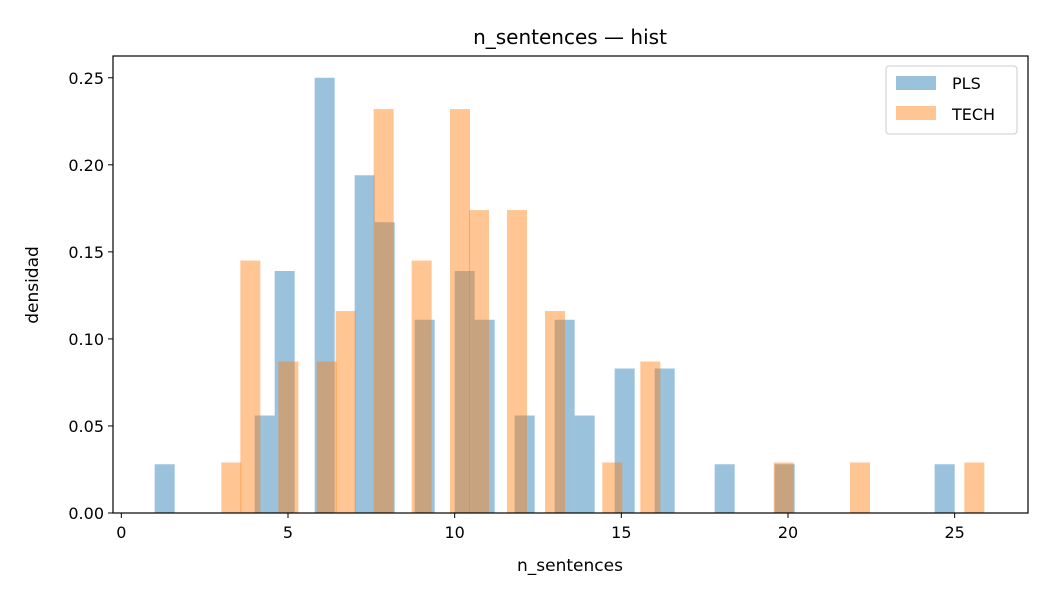  I want to click on x-tick-label: 20, so click(788, 532).